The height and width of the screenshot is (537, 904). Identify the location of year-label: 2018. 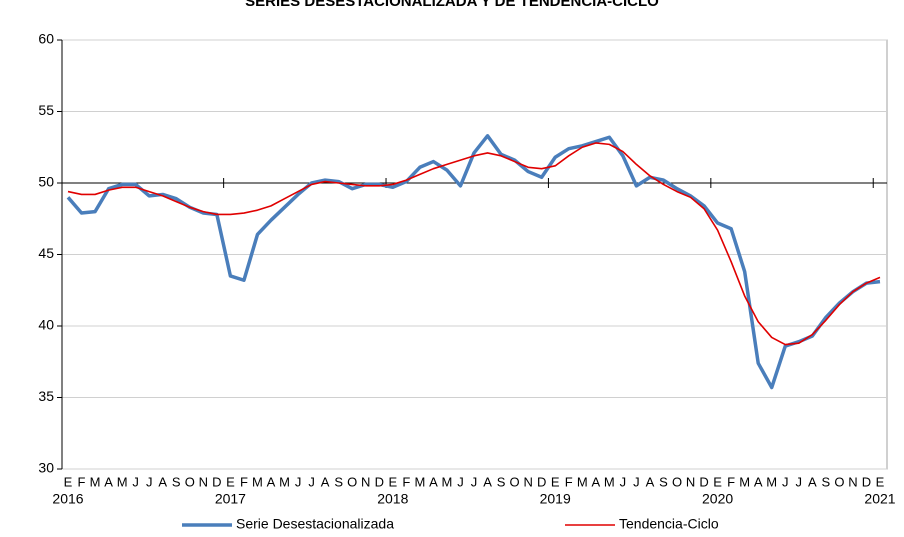
(392, 499).